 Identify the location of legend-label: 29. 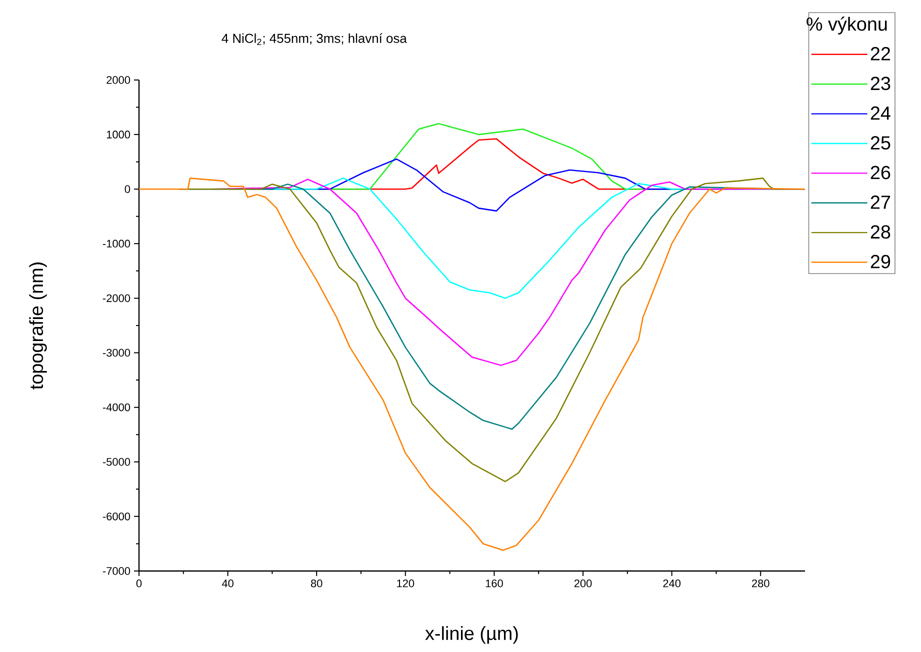
(880, 261).